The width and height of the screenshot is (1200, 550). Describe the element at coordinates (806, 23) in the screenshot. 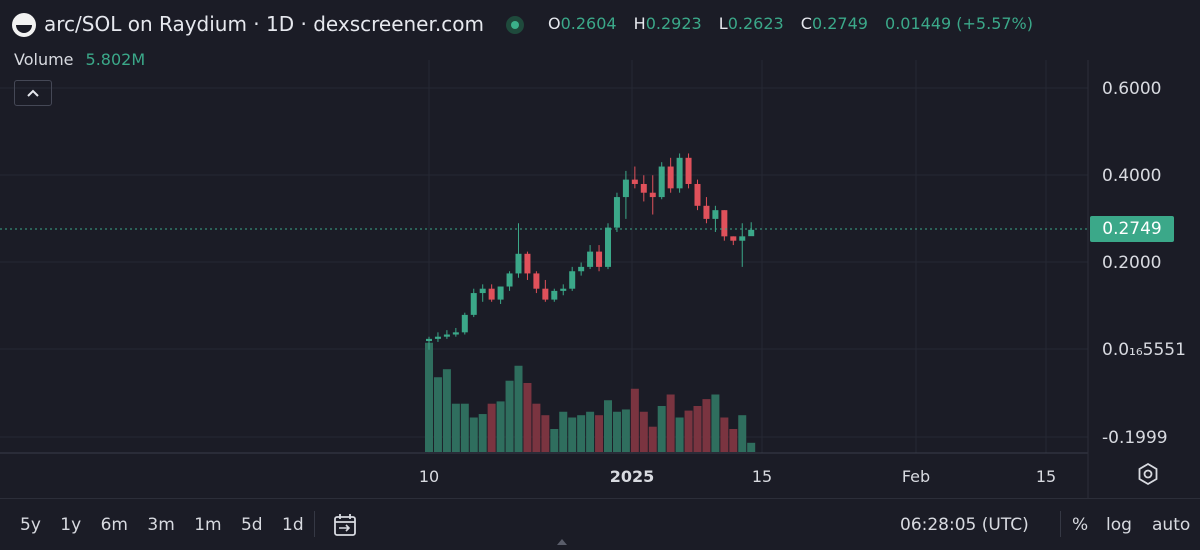

I see `close-label: C` at that location.